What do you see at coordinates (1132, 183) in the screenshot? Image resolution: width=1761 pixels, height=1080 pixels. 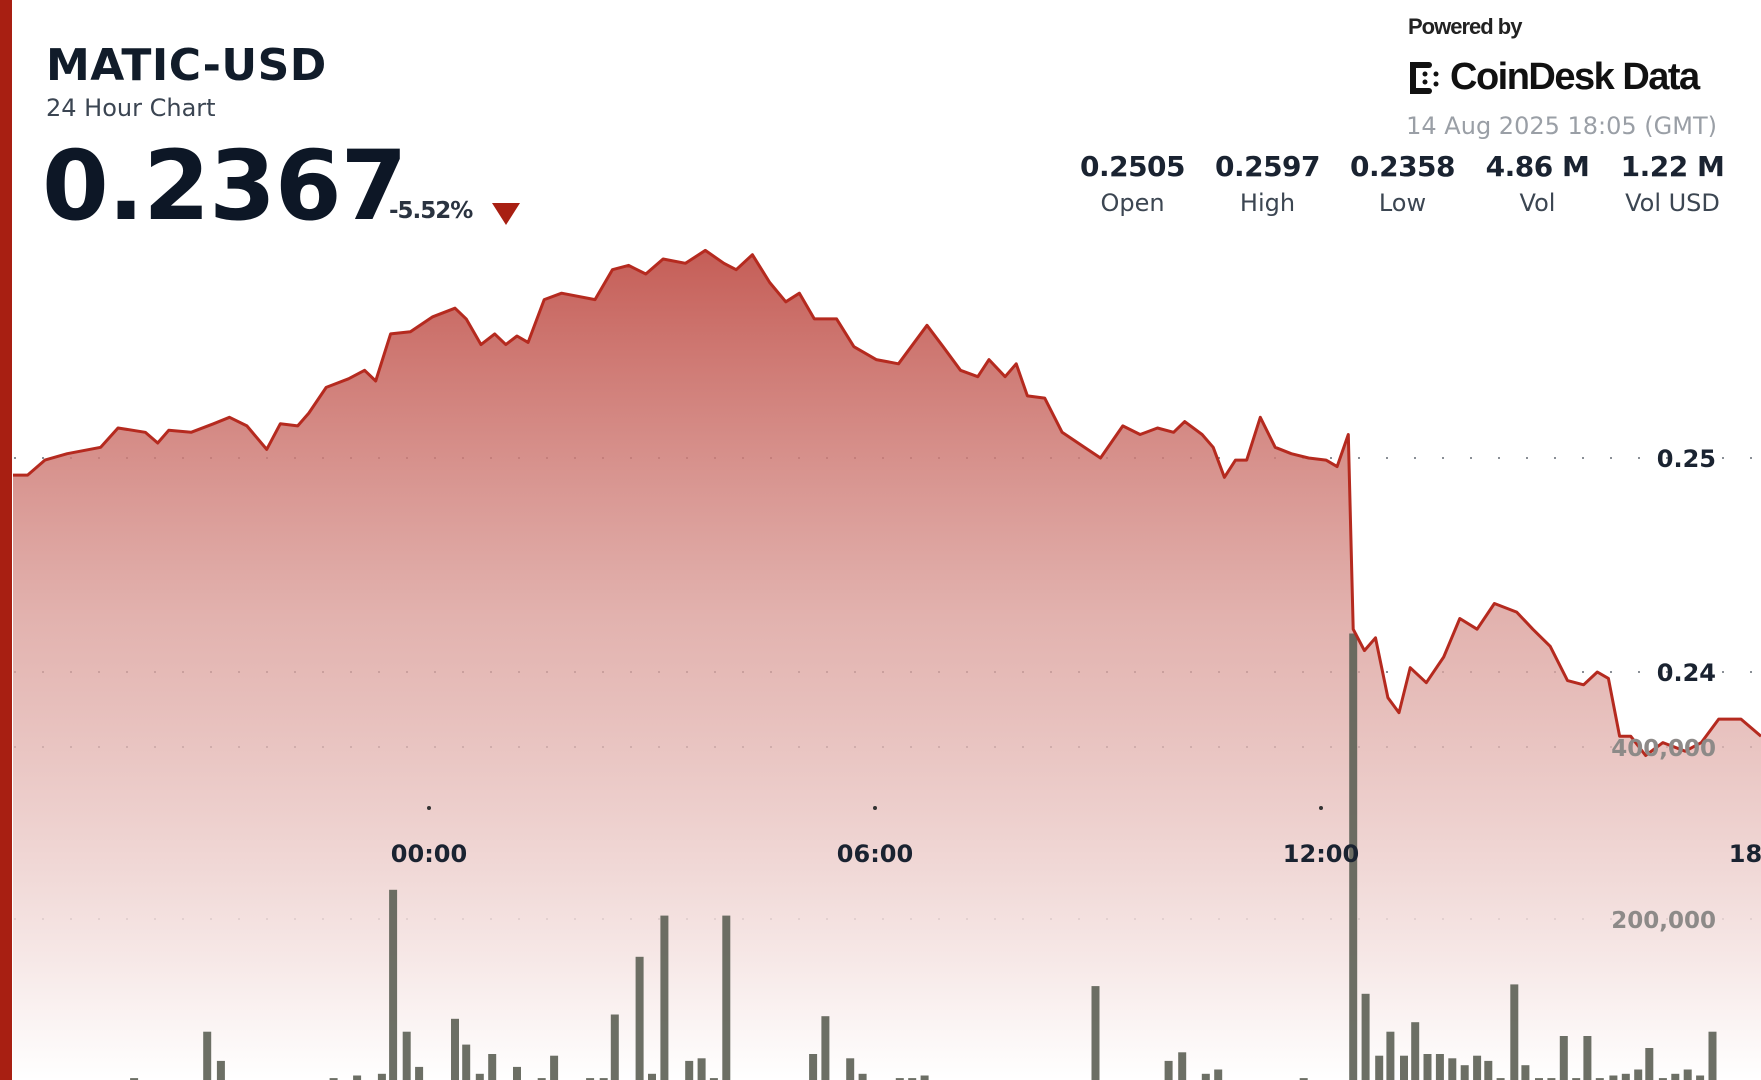 I see `stat-open: 0.2505 Open` at bounding box center [1132, 183].